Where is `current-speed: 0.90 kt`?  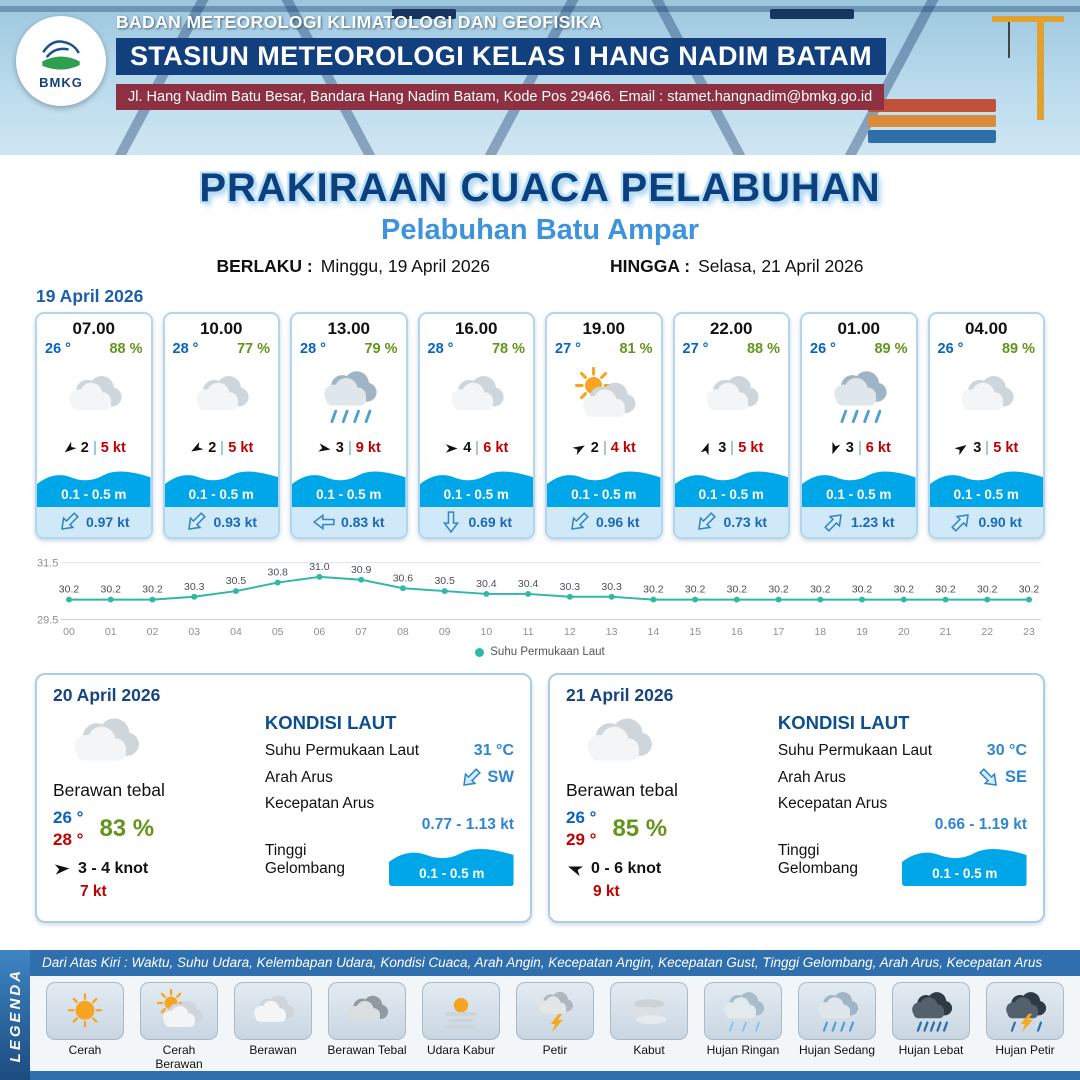
current-speed: 0.90 kt is located at coordinates (1000, 522).